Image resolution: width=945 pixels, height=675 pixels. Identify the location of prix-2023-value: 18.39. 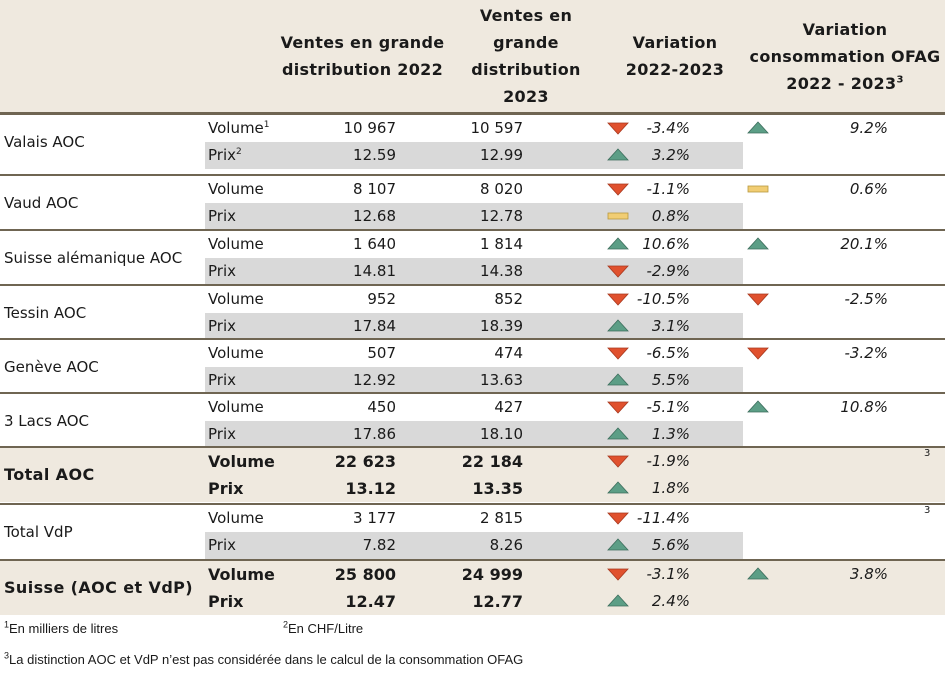
(501, 326).